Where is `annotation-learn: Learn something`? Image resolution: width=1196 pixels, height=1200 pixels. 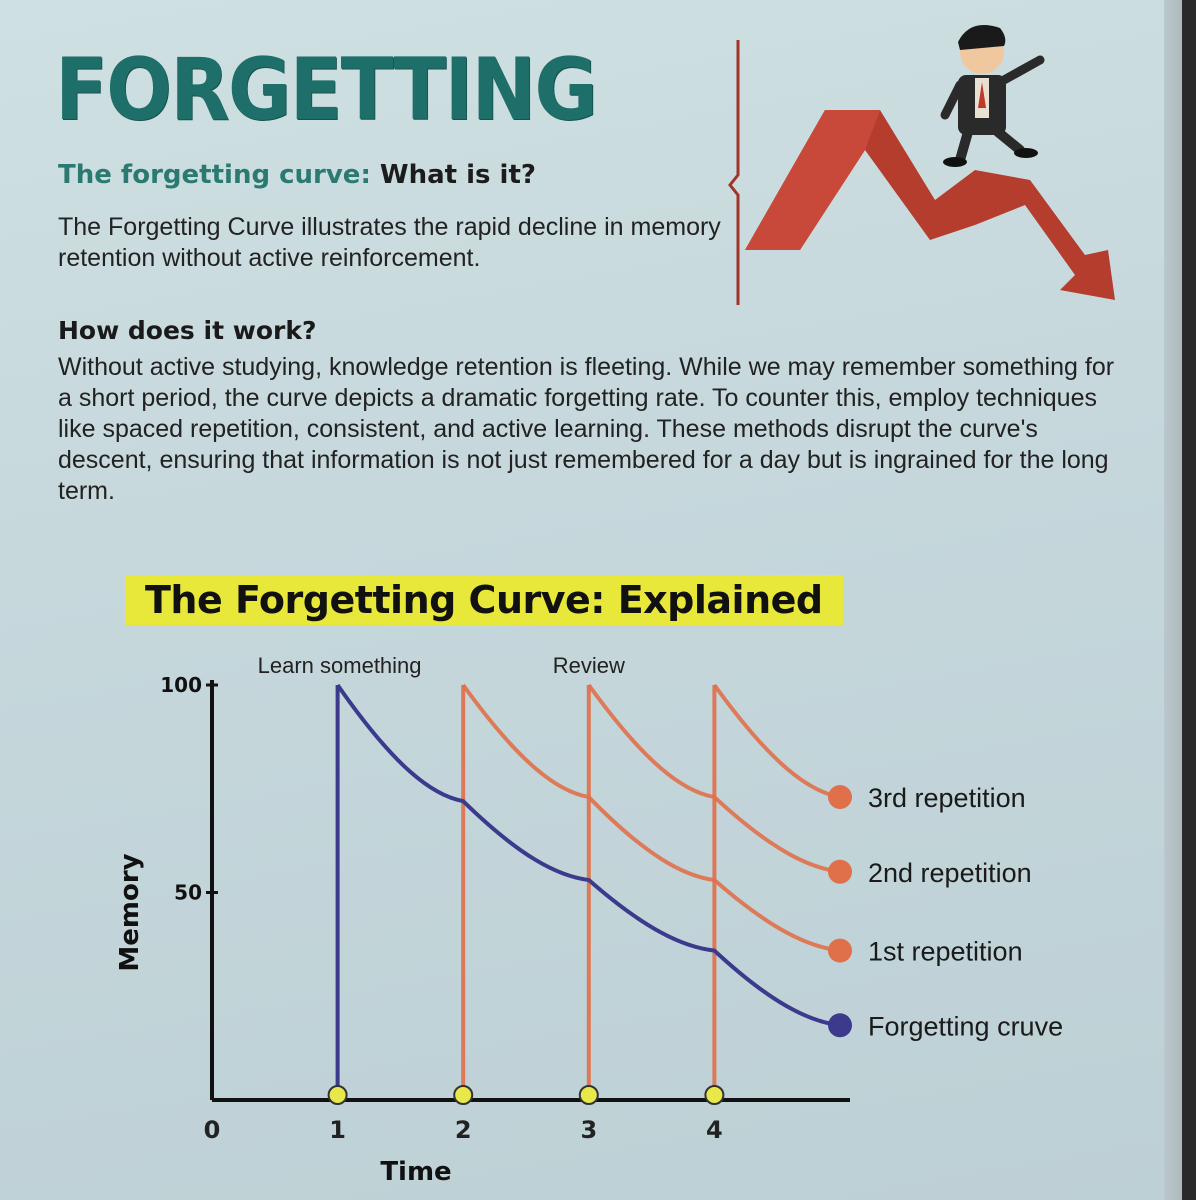 annotation-learn: Learn something is located at coordinates (340, 665).